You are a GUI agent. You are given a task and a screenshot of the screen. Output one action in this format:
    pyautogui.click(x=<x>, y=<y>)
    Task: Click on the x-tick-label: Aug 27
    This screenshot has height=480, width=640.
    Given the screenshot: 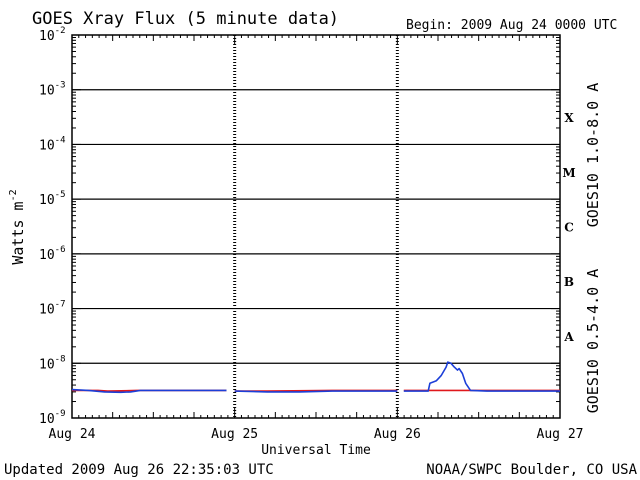 What is the action you would take?
    pyautogui.click(x=560, y=434)
    